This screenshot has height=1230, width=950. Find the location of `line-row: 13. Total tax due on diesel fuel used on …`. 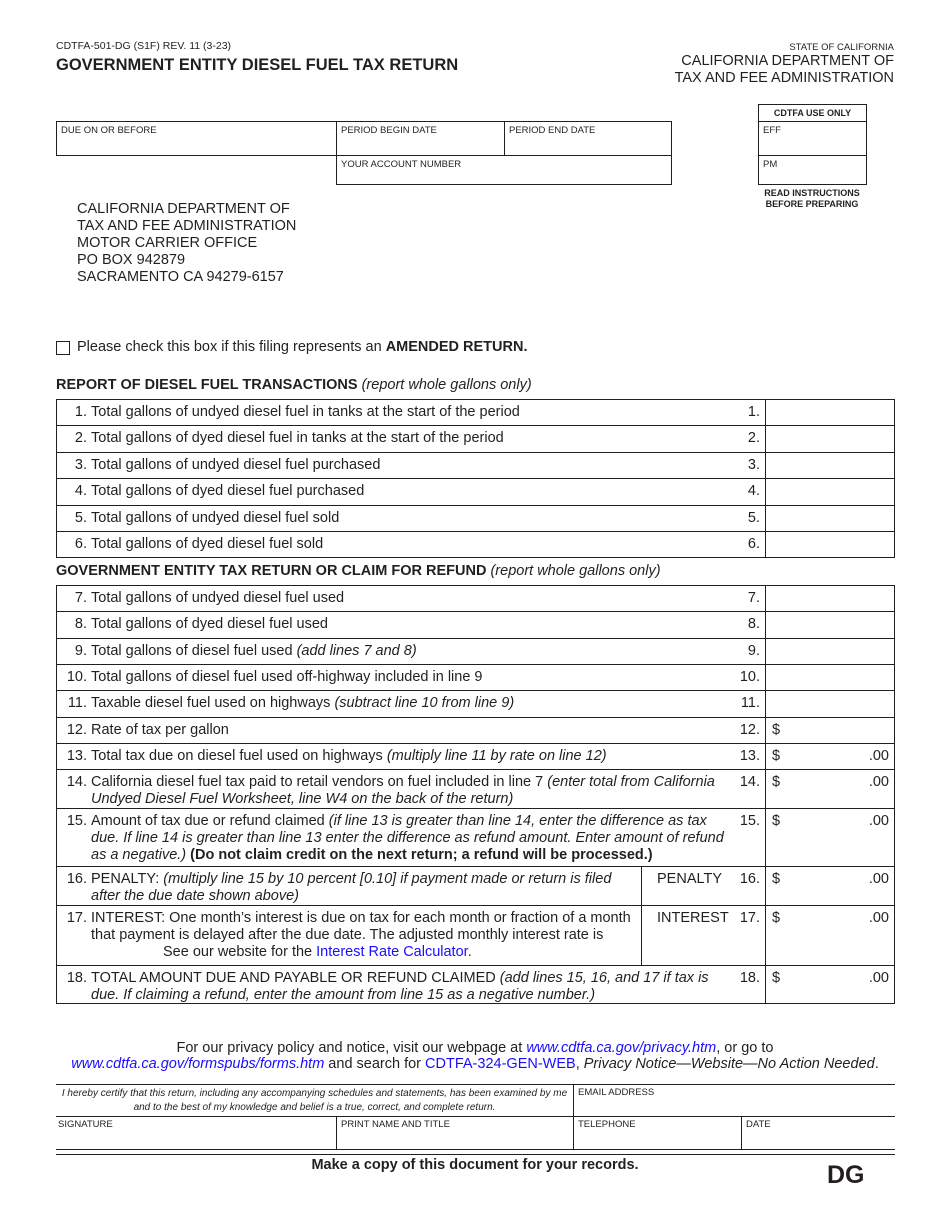

line-row: 13. Total tax due on diesel fuel used on … is located at coordinates (475, 757).